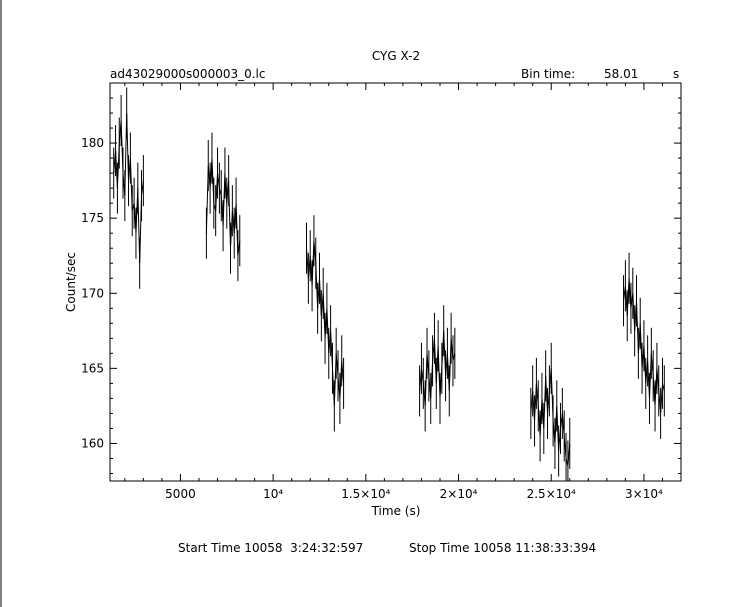 The width and height of the screenshot is (743, 607). What do you see at coordinates (396, 511) in the screenshot?
I see `x-axis-label: Time (s)` at bounding box center [396, 511].